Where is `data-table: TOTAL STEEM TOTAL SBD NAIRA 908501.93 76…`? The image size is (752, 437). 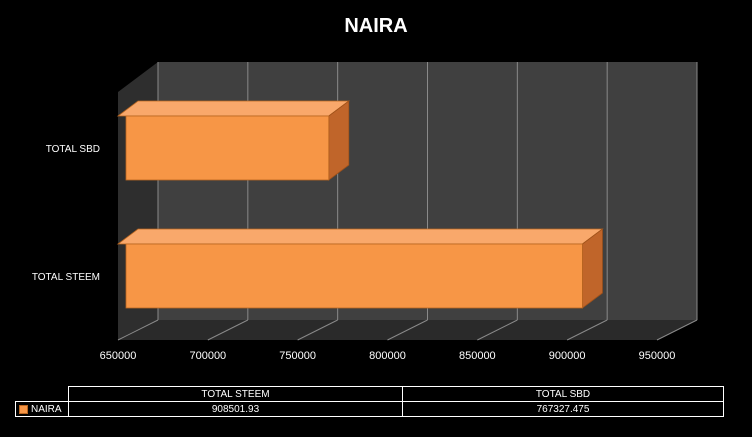
data-table: TOTAL STEEM TOTAL SBD NAIRA 908501.93 76… is located at coordinates (376, 410).